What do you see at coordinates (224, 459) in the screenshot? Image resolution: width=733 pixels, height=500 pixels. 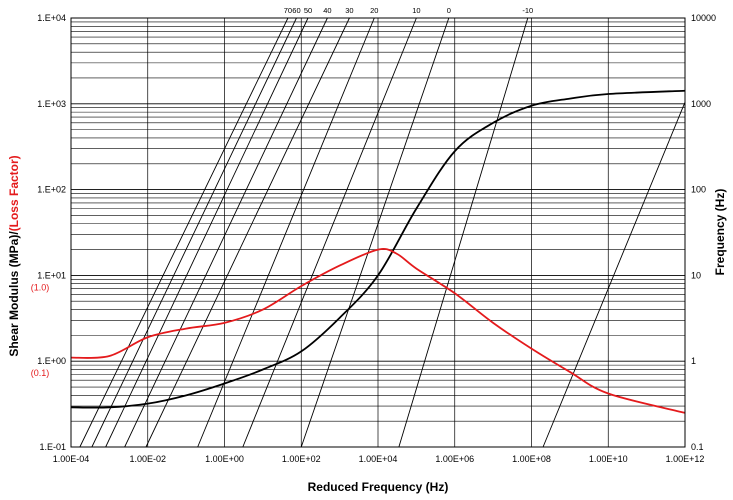 I see `x-tick-label: 1.00E+00` at bounding box center [224, 459].